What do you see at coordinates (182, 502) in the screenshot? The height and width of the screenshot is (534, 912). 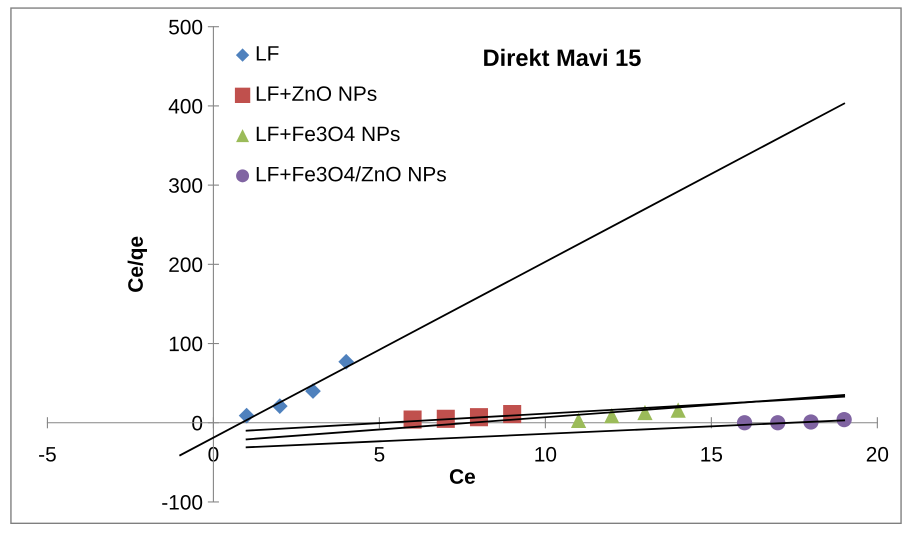 I see `y-tick-label: -100` at bounding box center [182, 502].